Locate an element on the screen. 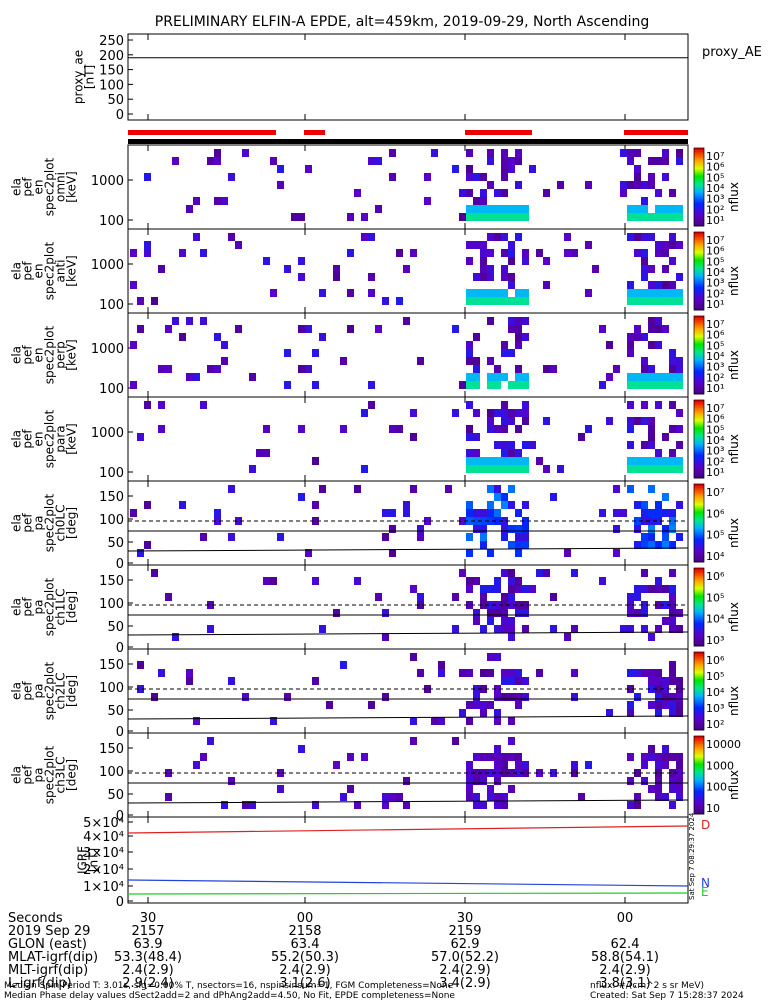 Image resolution: width=775 pixels, height=1000 pixels. footer-row-value: 2.4(2.9) is located at coordinates (148, 970).